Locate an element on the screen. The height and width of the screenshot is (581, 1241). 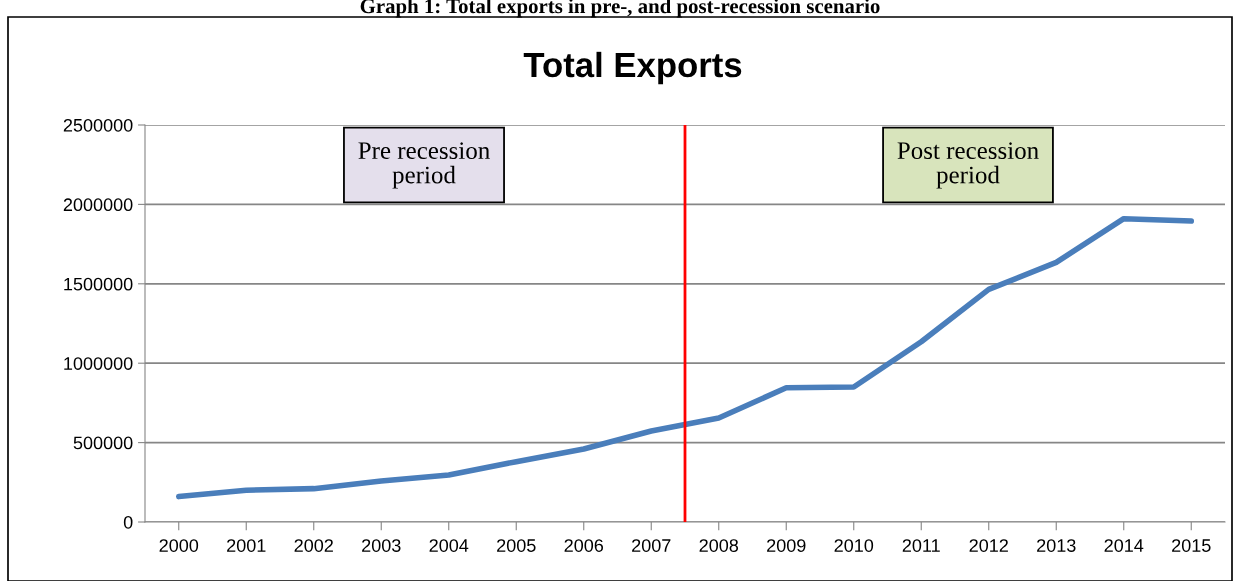
x-tick-label: 2011 is located at coordinates (921, 545).